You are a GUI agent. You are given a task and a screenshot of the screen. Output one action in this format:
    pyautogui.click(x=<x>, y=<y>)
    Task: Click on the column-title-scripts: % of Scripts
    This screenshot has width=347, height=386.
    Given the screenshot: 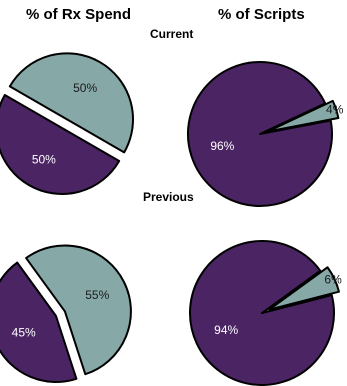 What is the action you would take?
    pyautogui.click(x=261, y=14)
    